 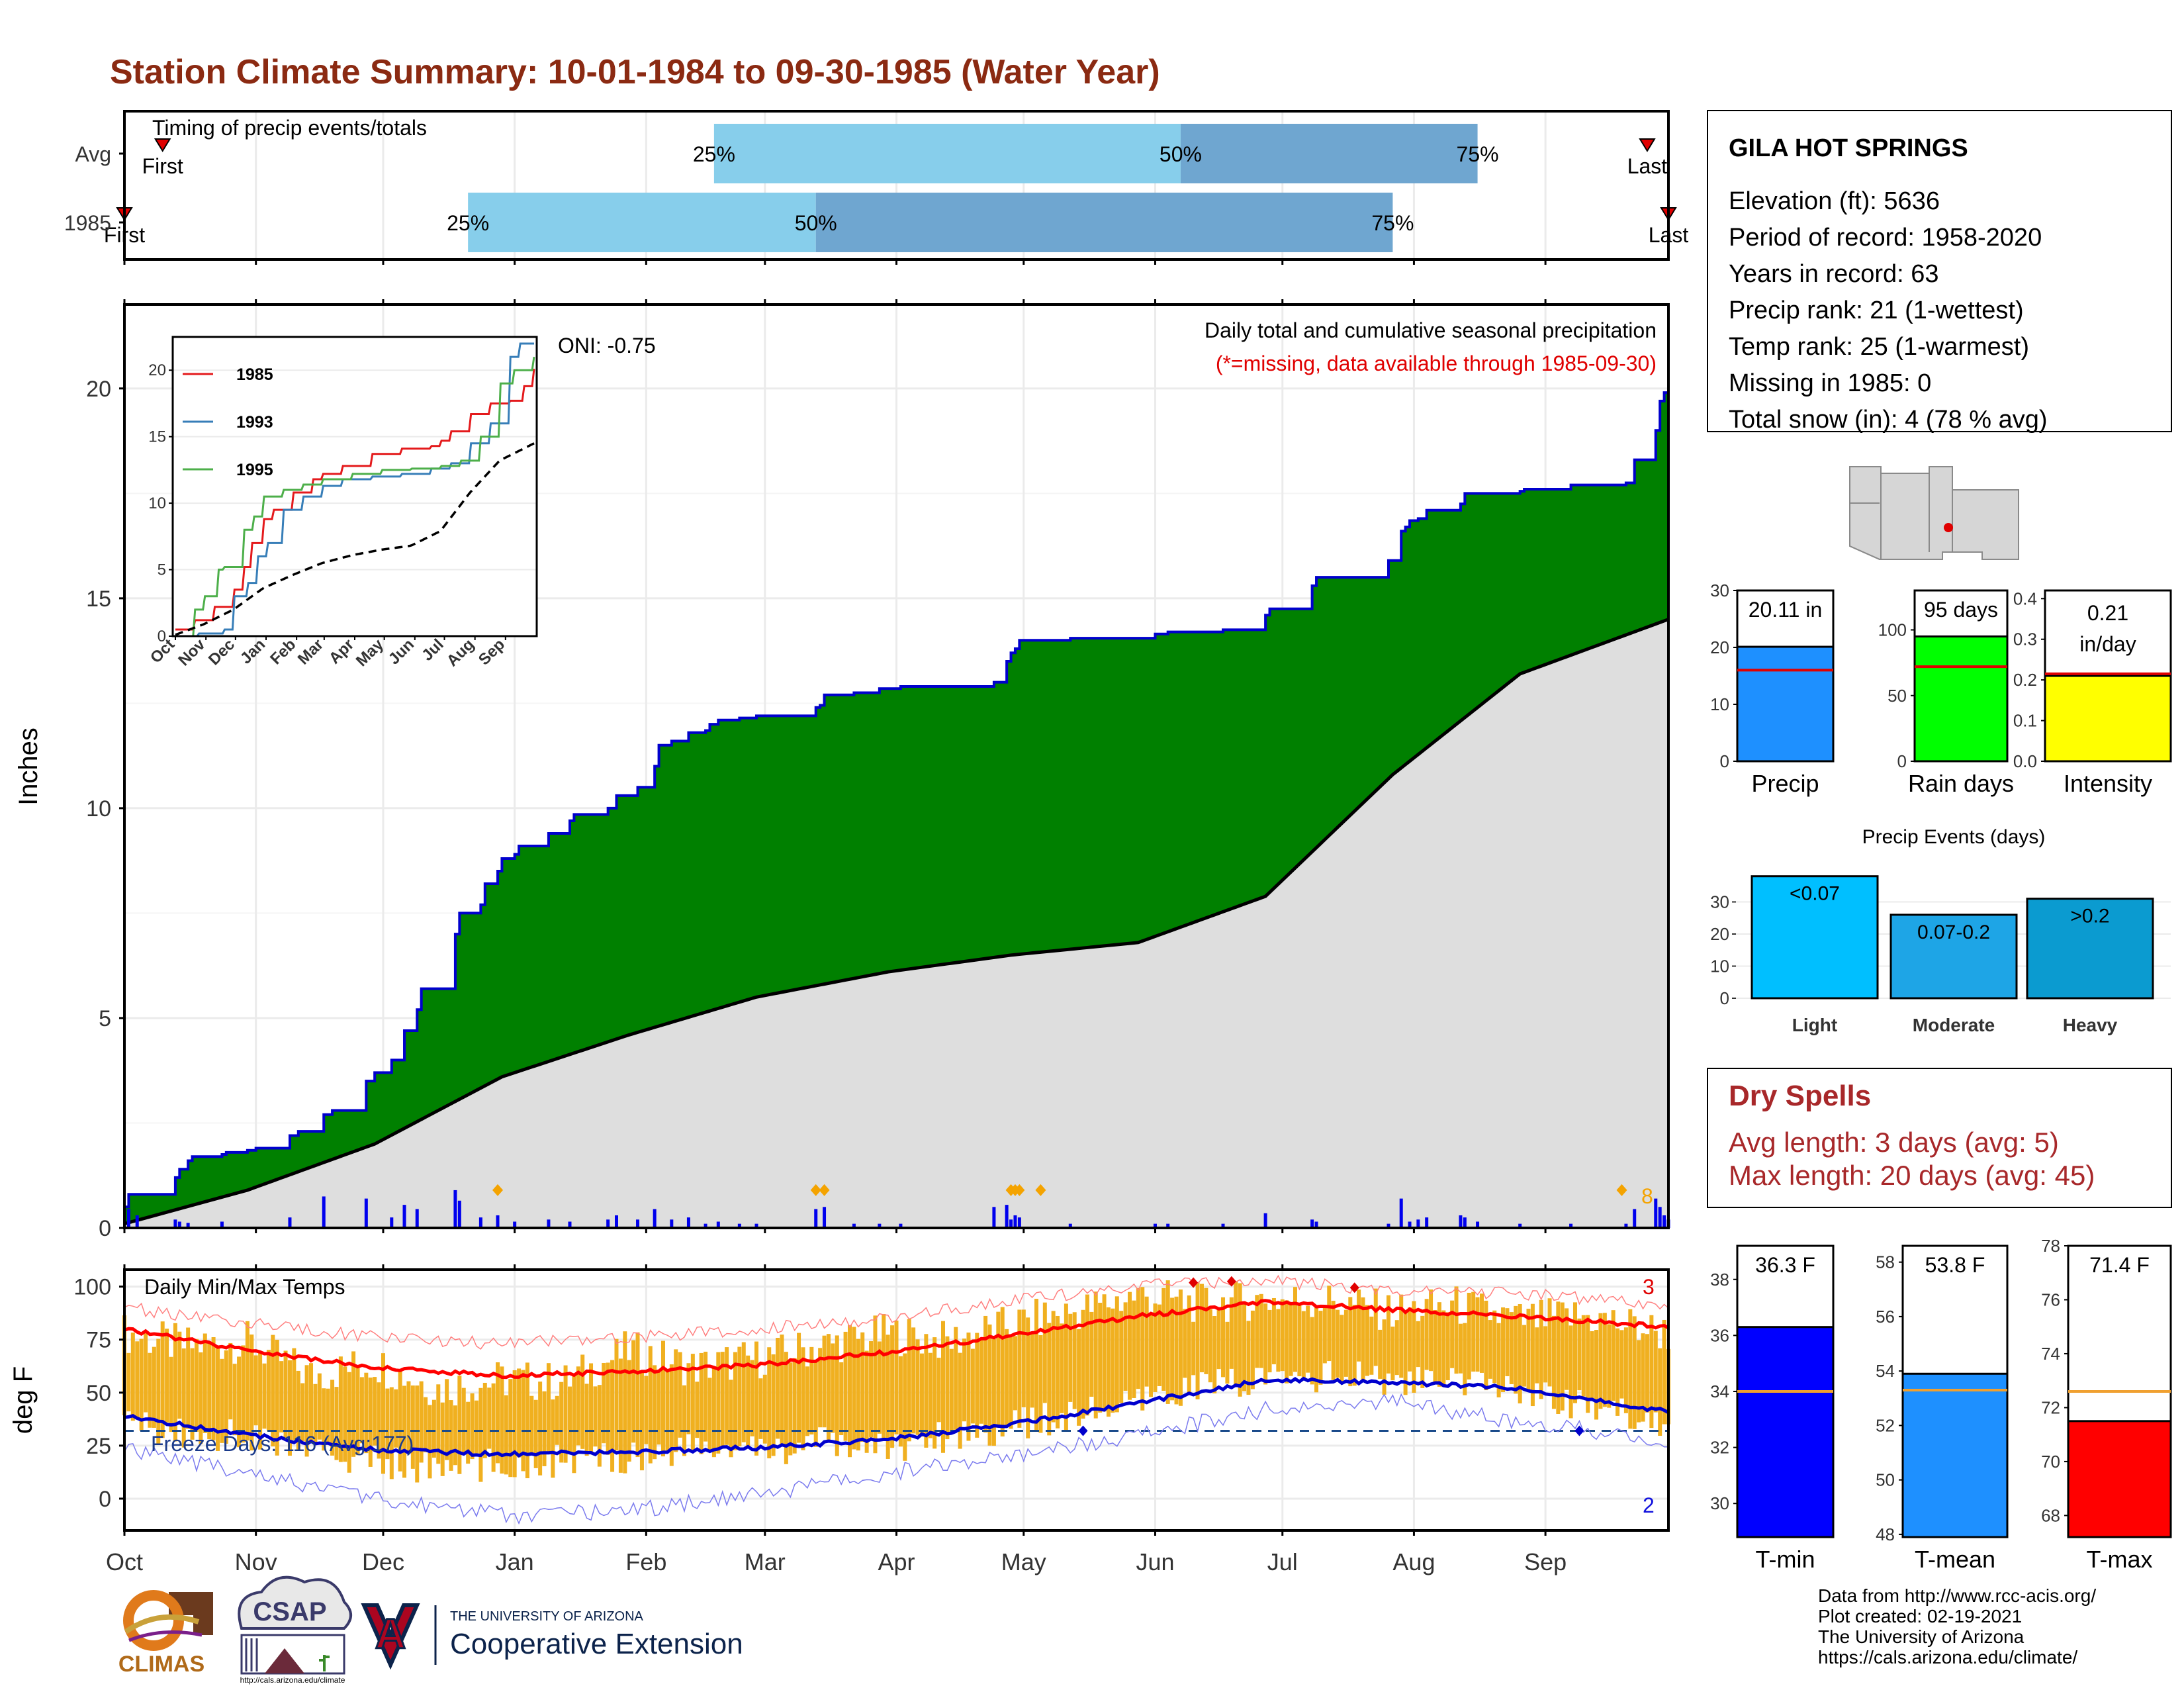 What do you see at coordinates (1545, 1561) in the screenshot?
I see `month-label: Sep` at bounding box center [1545, 1561].